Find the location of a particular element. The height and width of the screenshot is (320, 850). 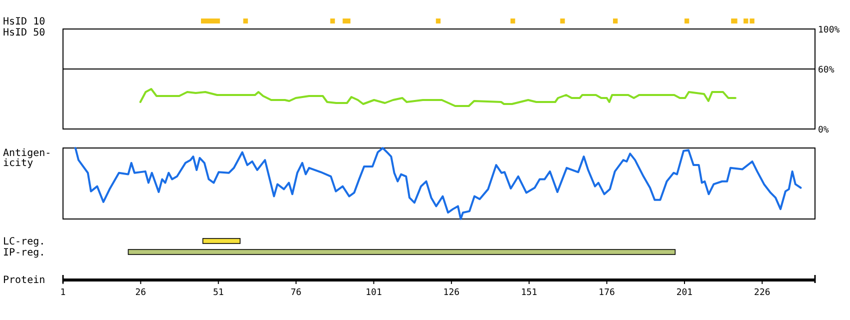

x-tick-label: 151 is located at coordinates (529, 293).